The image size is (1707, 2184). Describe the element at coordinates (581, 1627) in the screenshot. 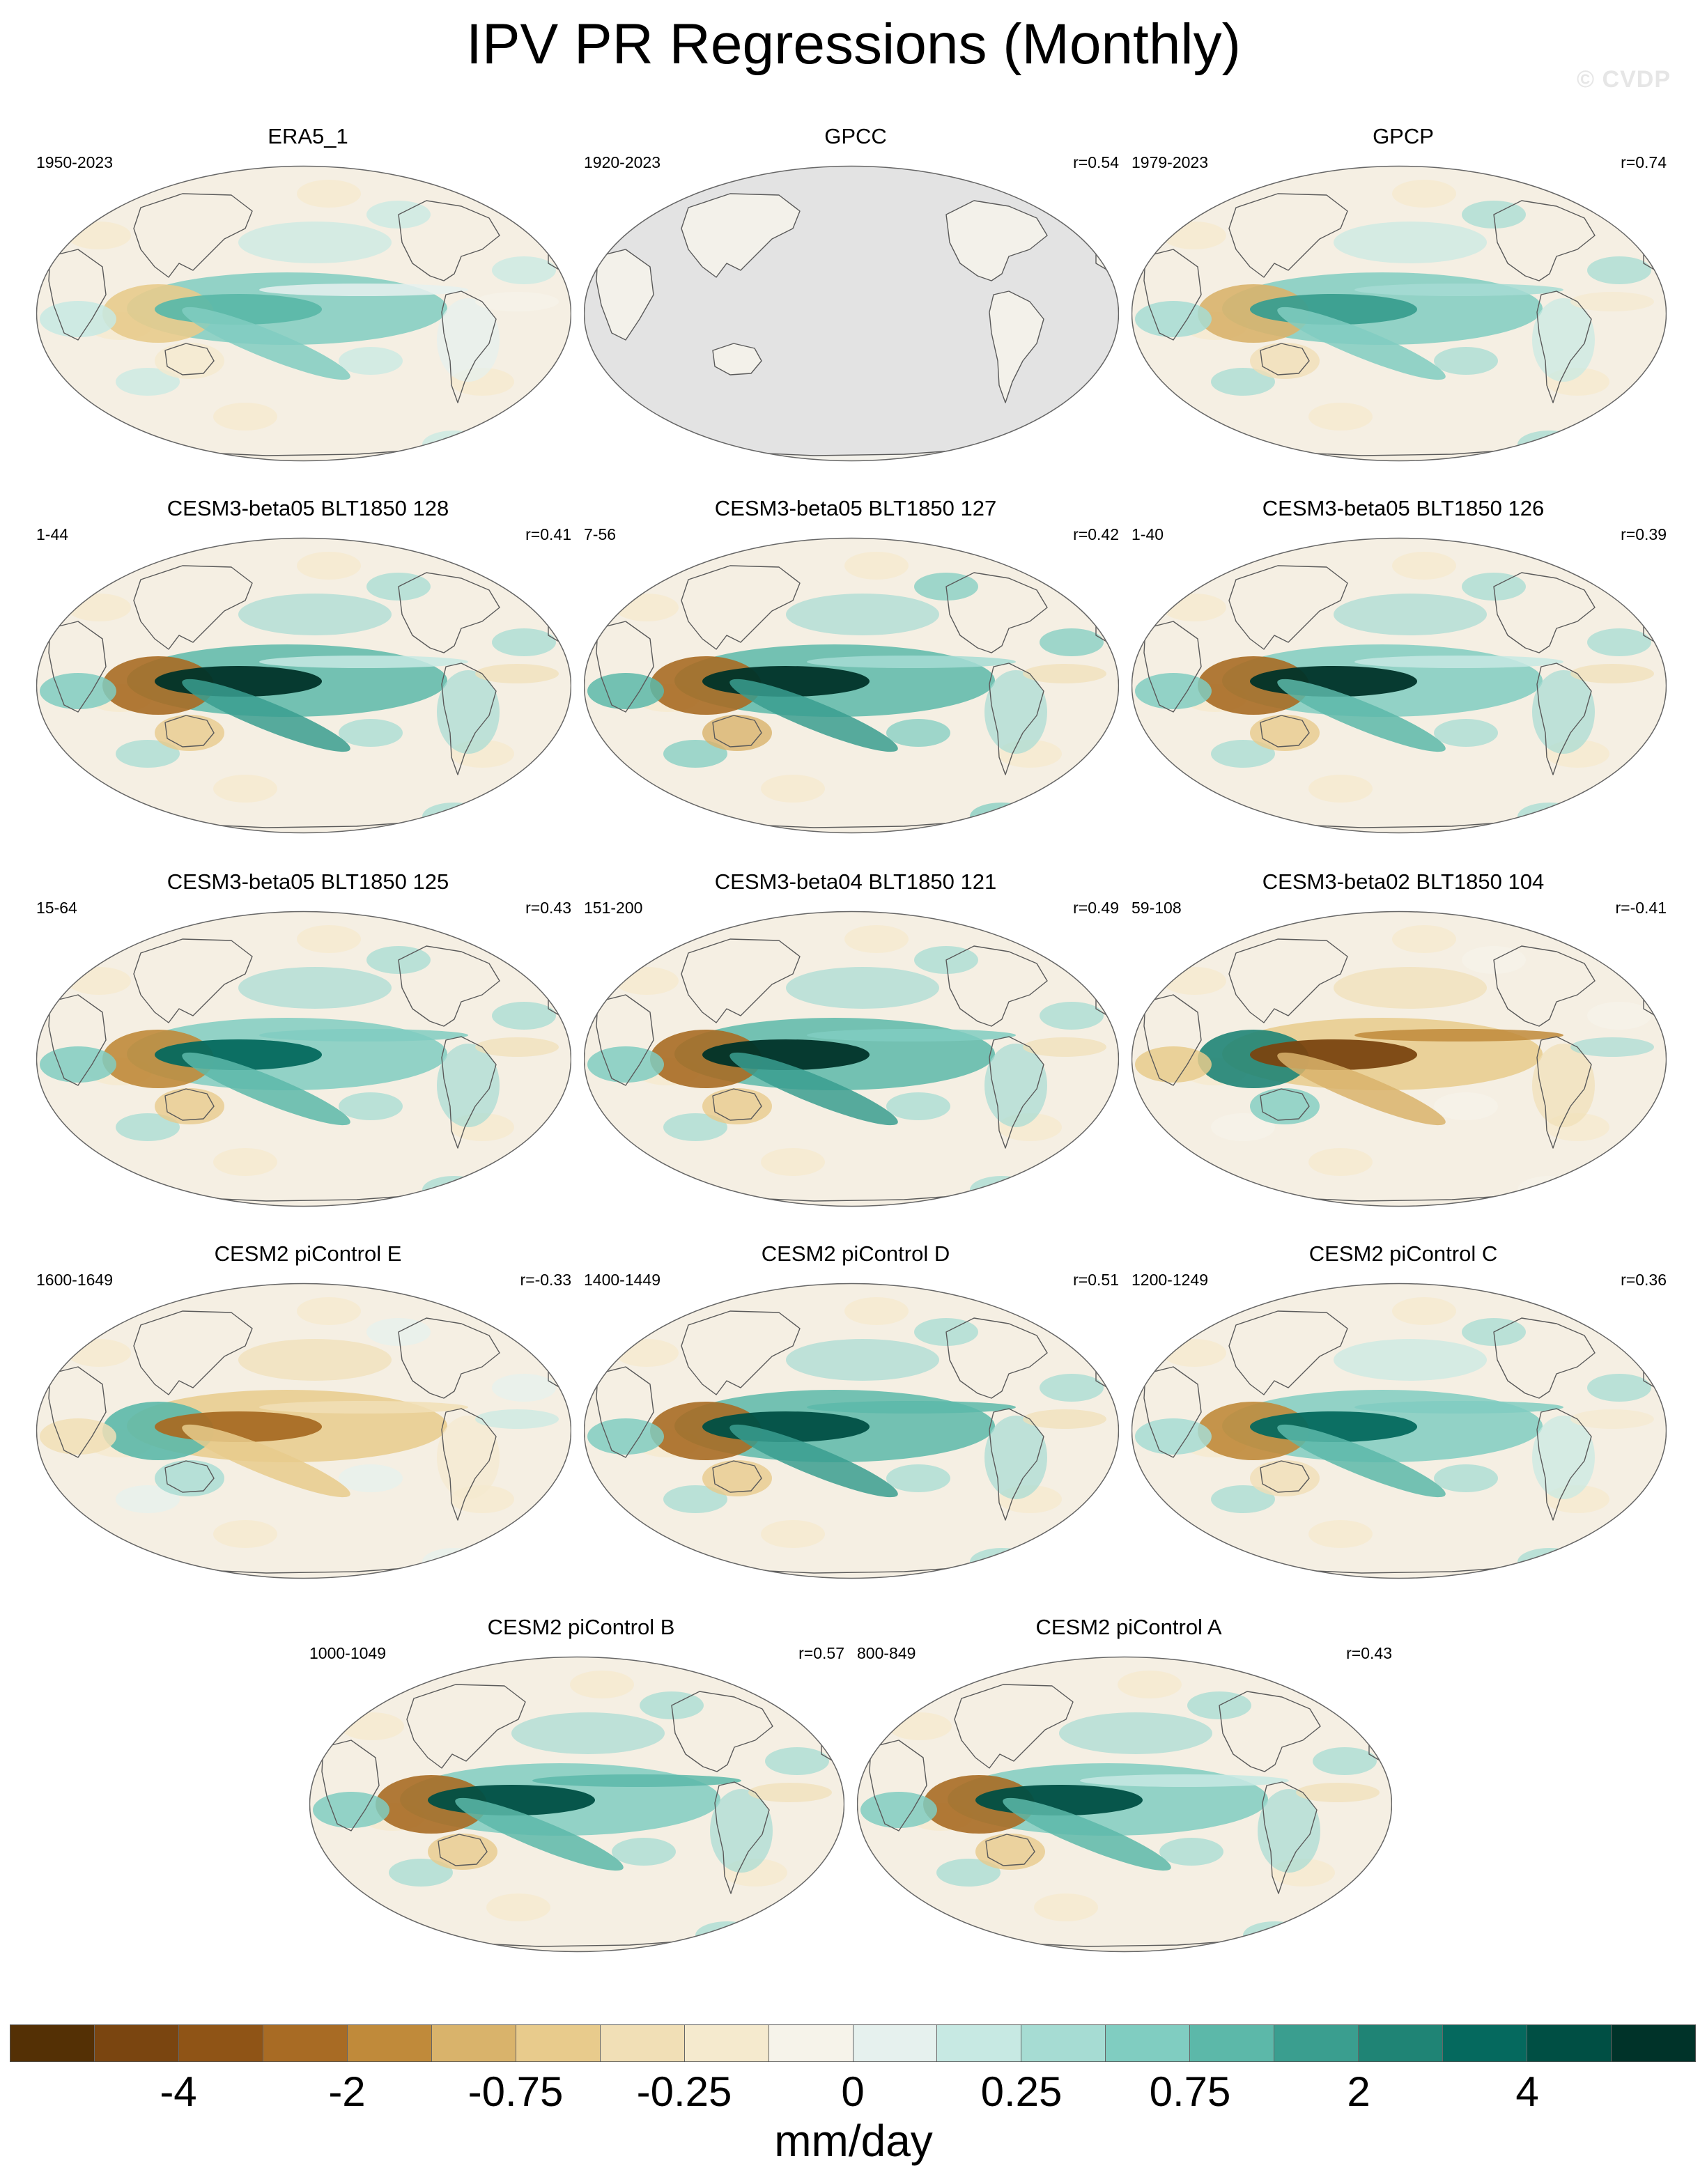

I see `panel-title: CESM2 piControl B` at that location.